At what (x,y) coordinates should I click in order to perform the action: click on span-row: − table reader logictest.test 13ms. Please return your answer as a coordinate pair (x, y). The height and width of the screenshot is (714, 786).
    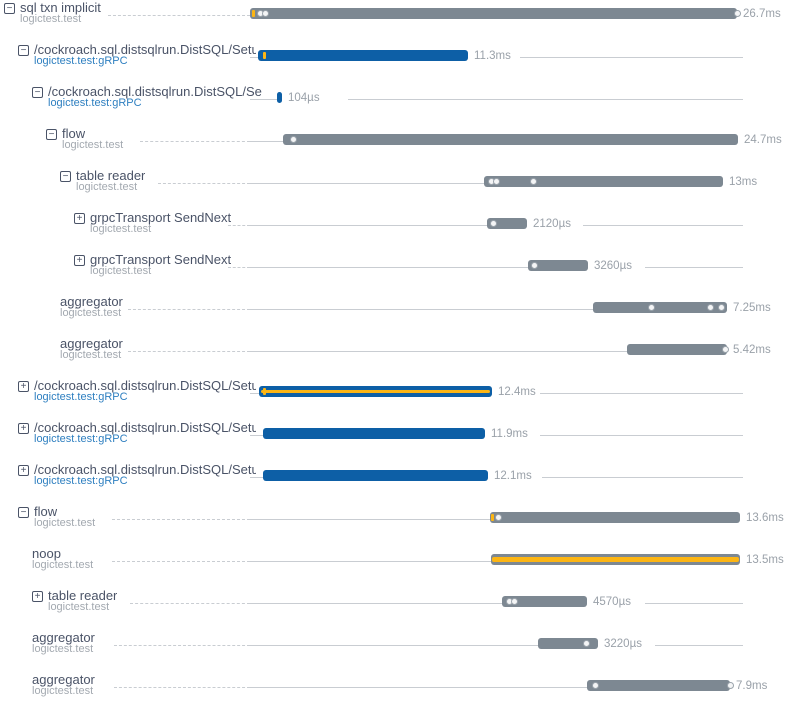
    Looking at the image, I should click on (393, 189).